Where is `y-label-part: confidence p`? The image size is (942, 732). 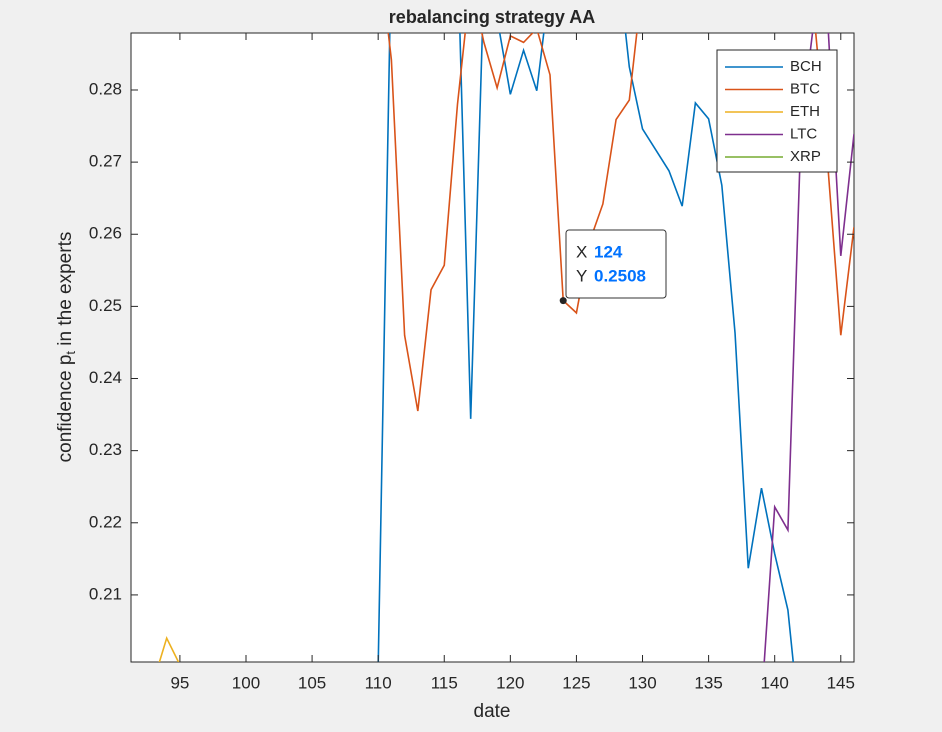 y-label-part: confidence p is located at coordinates (65, 409).